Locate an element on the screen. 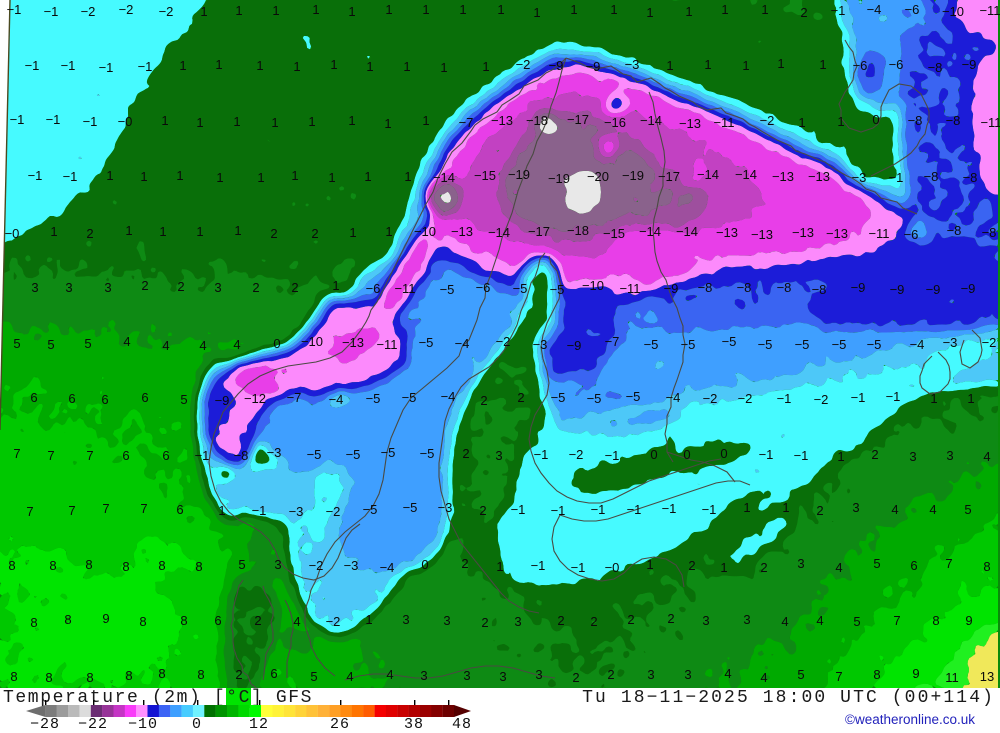  svg-text: 13 is located at coordinates (987, 676).